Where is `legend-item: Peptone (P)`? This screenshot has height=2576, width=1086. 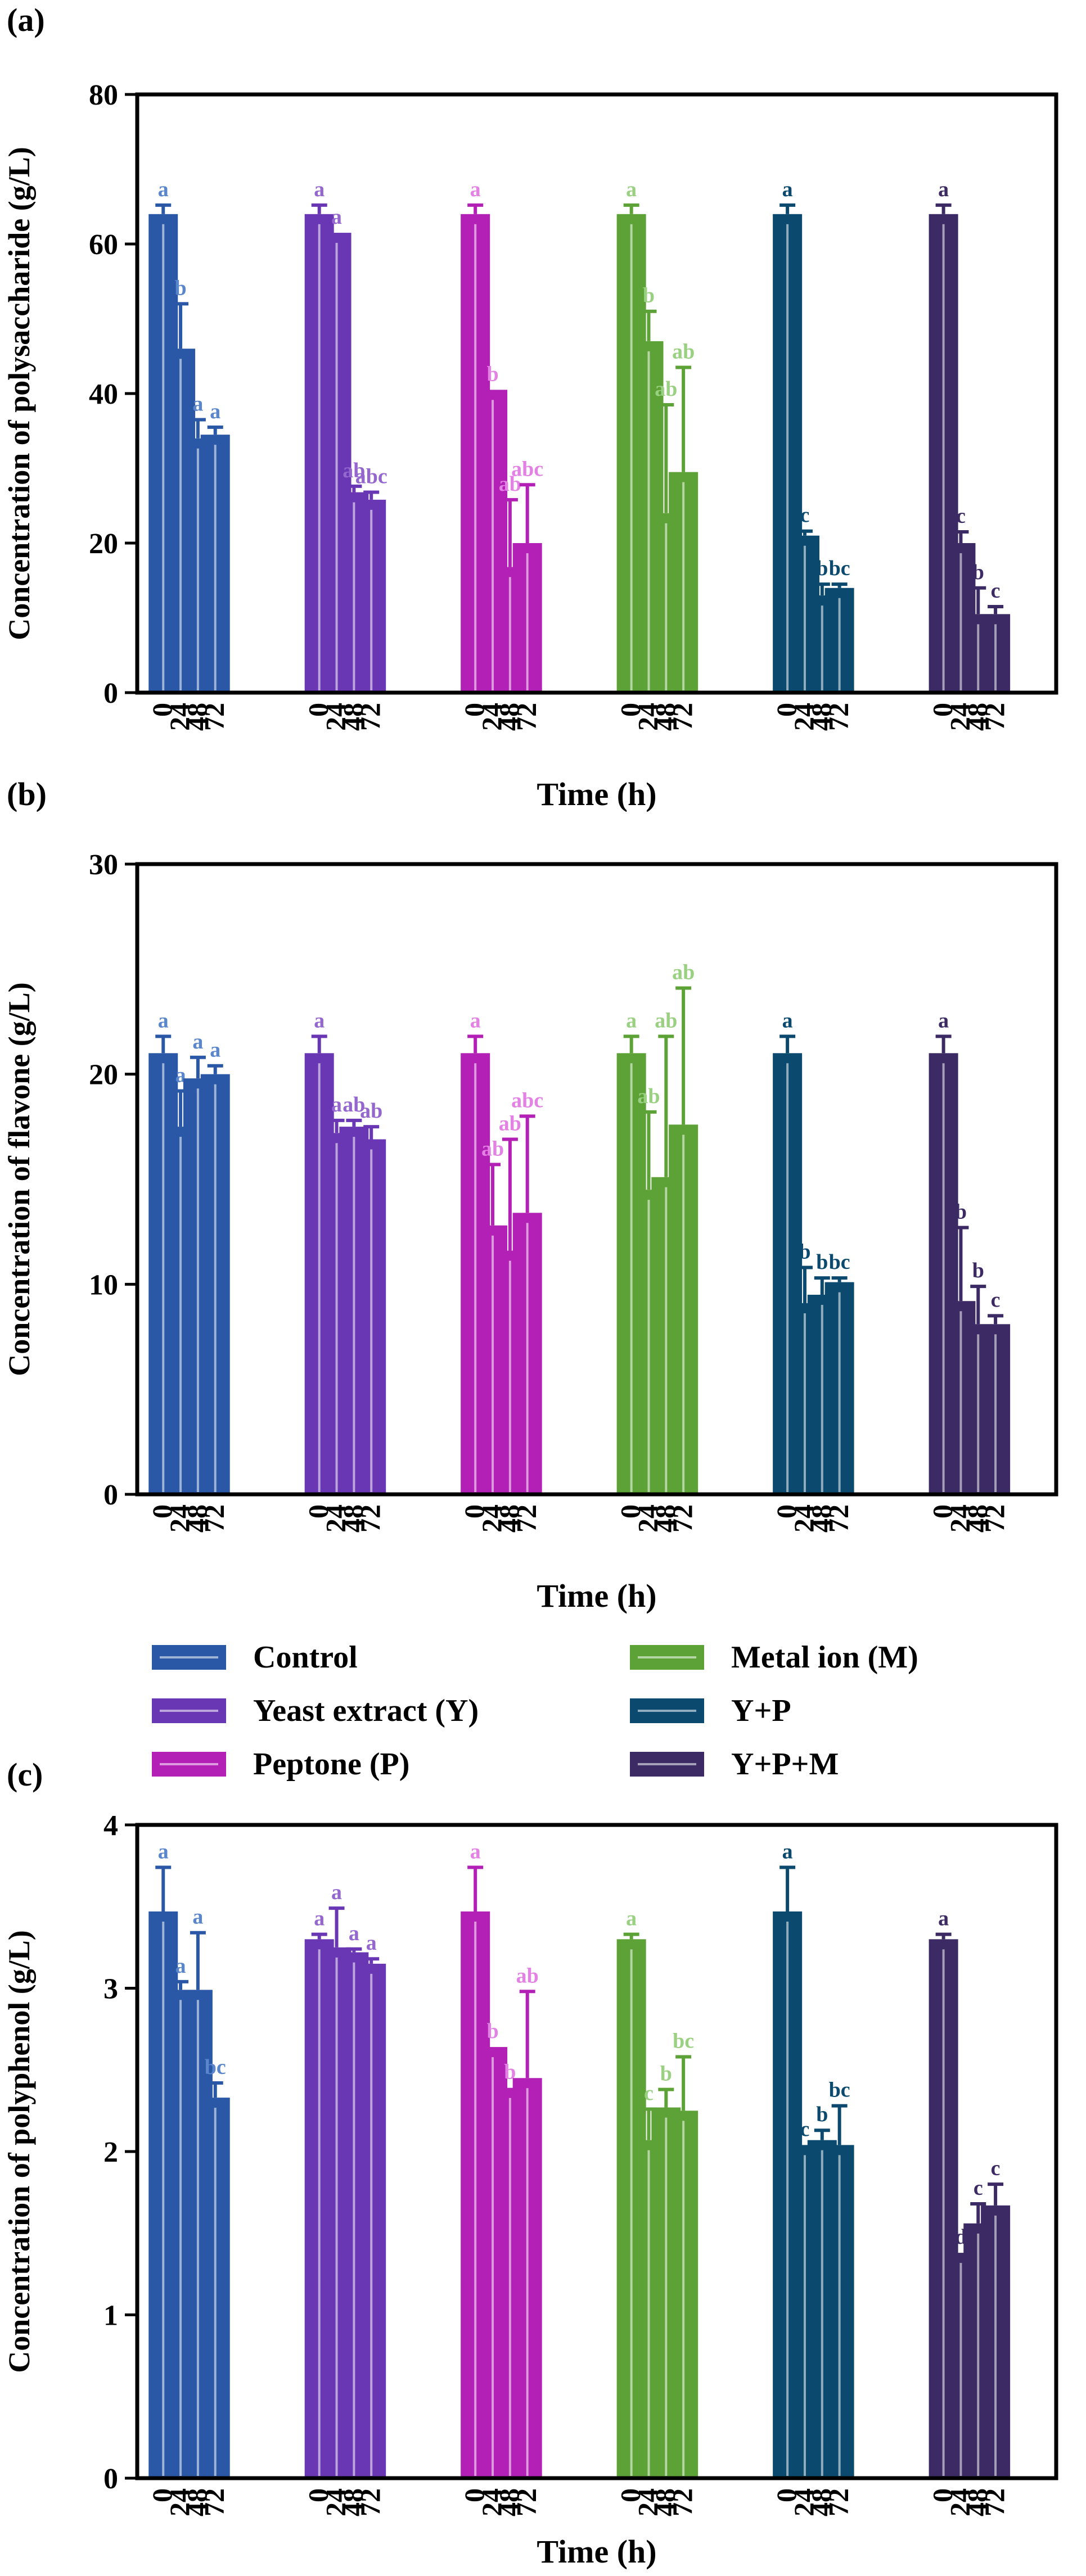
legend-item: Peptone (P) is located at coordinates (280, 1764).